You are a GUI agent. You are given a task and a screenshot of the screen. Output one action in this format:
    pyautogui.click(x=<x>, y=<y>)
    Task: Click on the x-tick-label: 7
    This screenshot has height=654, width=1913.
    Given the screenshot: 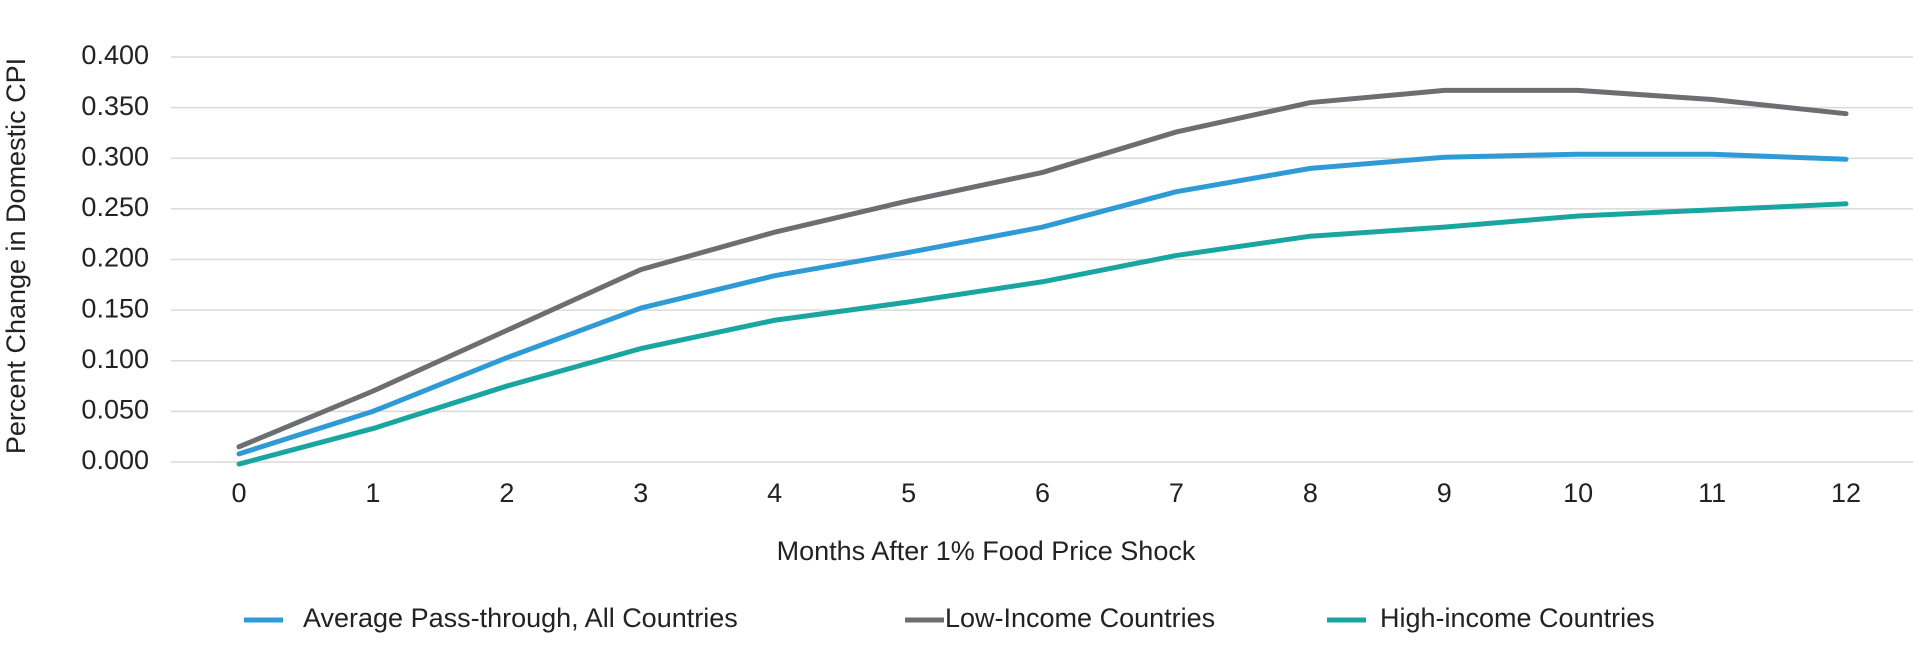 What is the action you would take?
    pyautogui.click(x=1176, y=493)
    